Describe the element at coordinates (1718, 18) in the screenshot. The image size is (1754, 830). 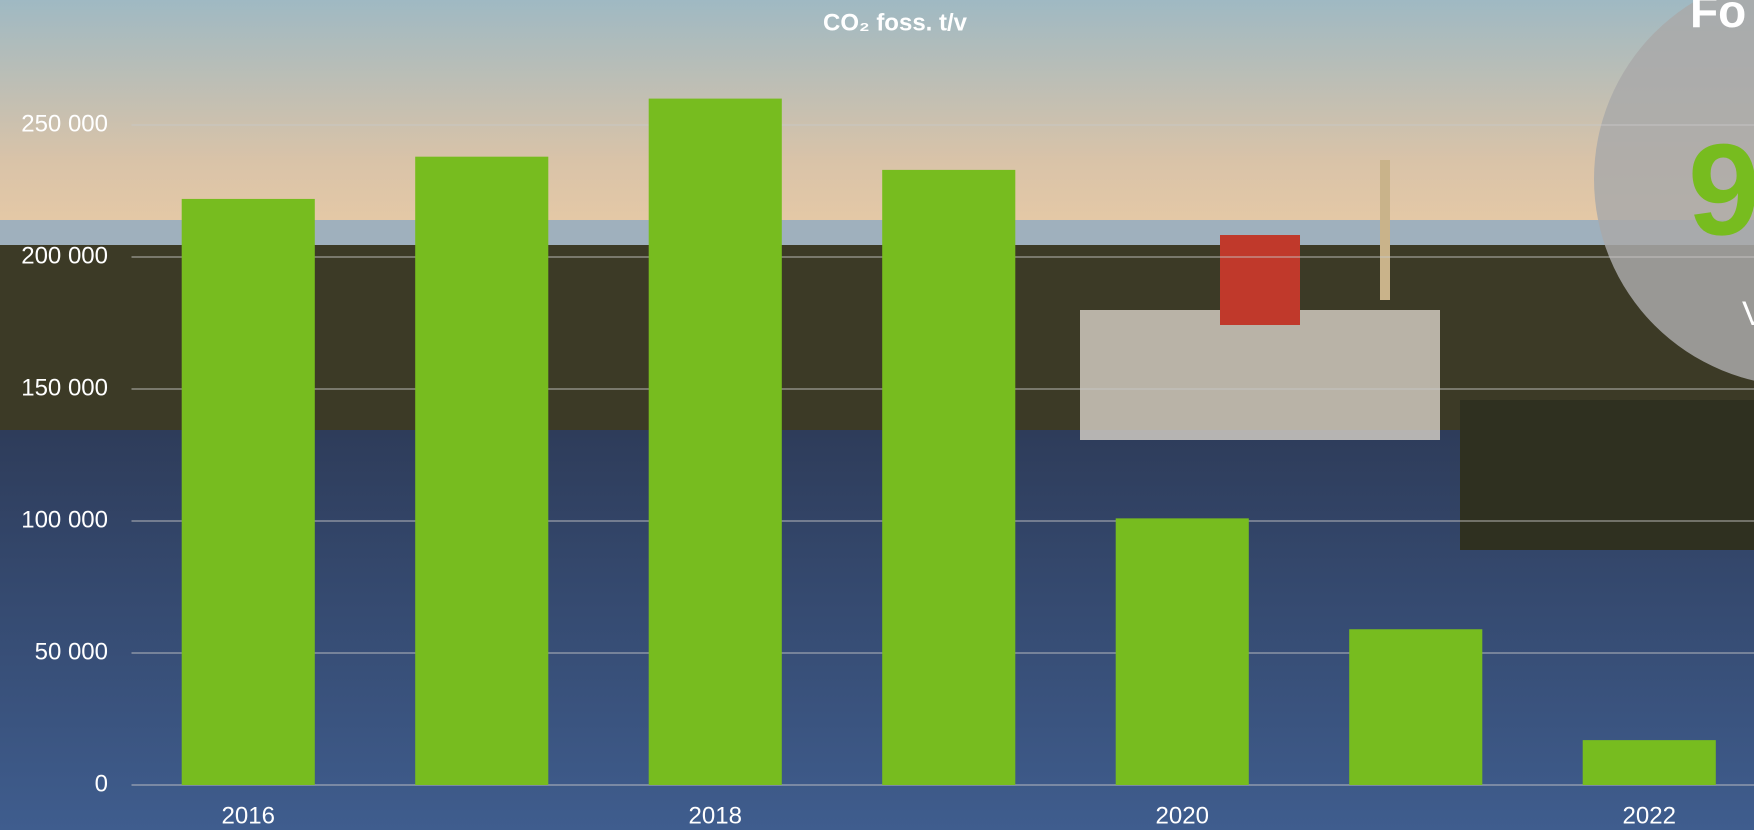
I see `overlay-heading: Fo` at that location.